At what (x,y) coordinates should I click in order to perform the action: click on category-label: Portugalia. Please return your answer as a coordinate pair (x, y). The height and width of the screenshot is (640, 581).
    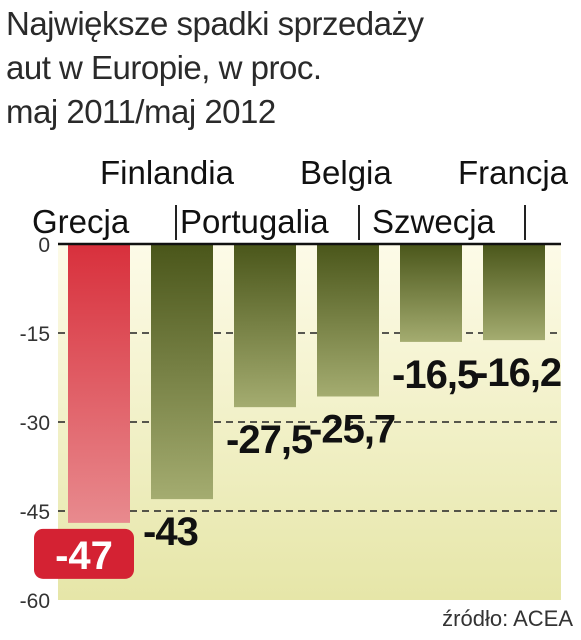
    Looking at the image, I should click on (254, 221).